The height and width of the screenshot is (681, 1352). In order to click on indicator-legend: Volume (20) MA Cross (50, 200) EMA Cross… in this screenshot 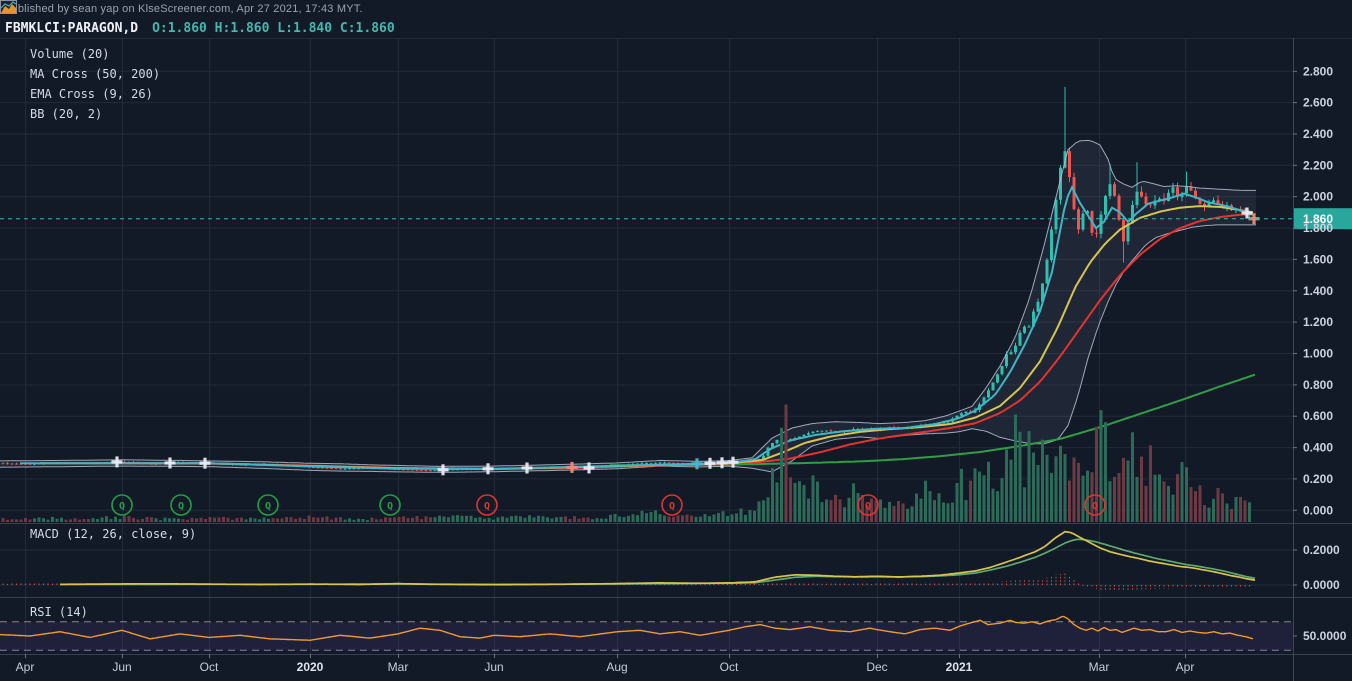, I will do `click(95, 84)`.